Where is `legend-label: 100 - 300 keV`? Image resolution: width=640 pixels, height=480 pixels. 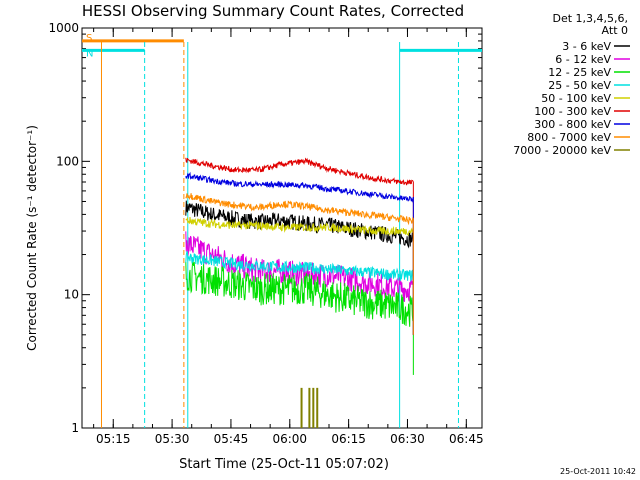
legend-label: 100 - 300 keV is located at coordinates (572, 111).